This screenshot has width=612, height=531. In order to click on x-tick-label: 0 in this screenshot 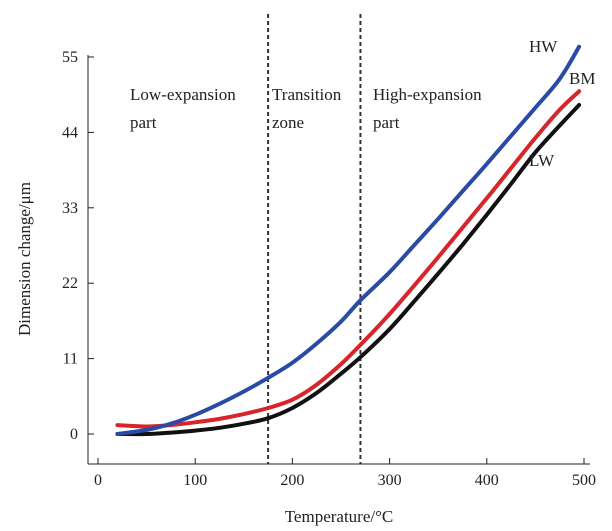, I will do `click(98, 480)`.